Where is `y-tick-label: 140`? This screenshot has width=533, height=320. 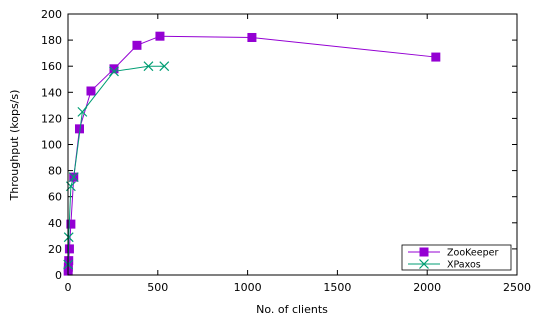
y-tick-label: 140 is located at coordinates (51, 92).